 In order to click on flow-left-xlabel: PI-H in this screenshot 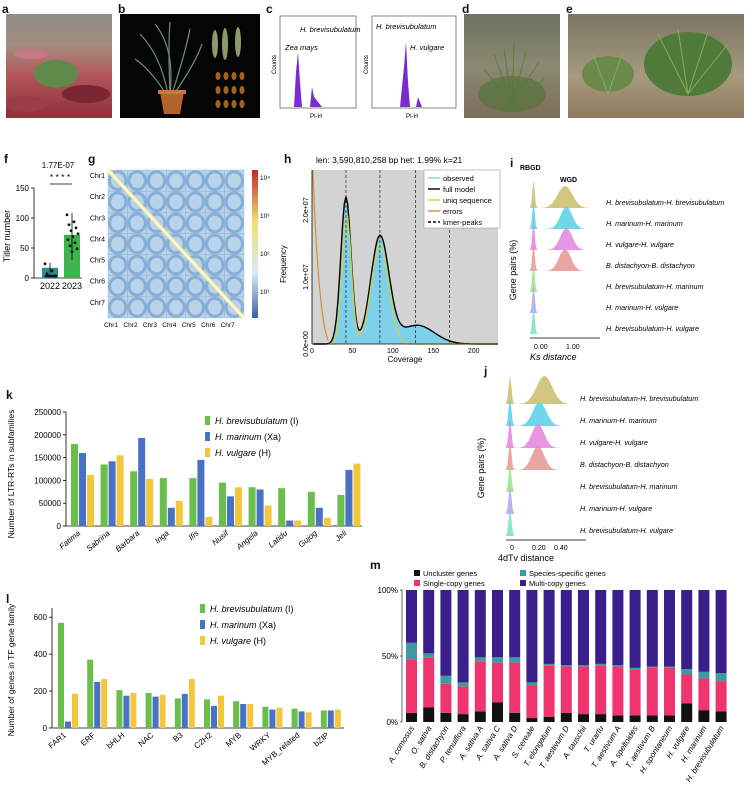, I will do `click(316, 117)`.